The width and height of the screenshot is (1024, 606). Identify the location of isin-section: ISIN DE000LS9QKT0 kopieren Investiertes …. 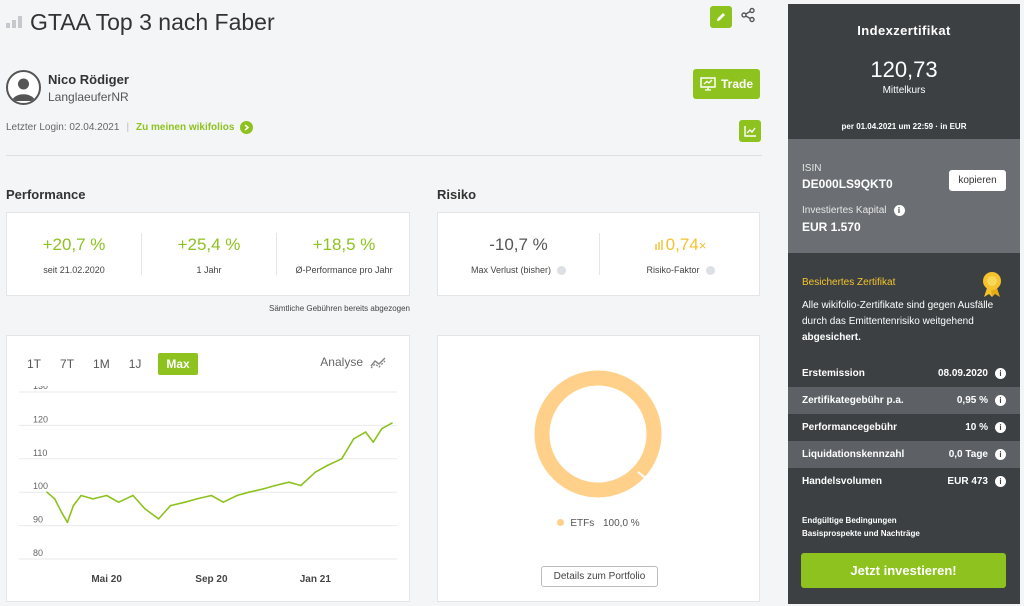
(904, 196).